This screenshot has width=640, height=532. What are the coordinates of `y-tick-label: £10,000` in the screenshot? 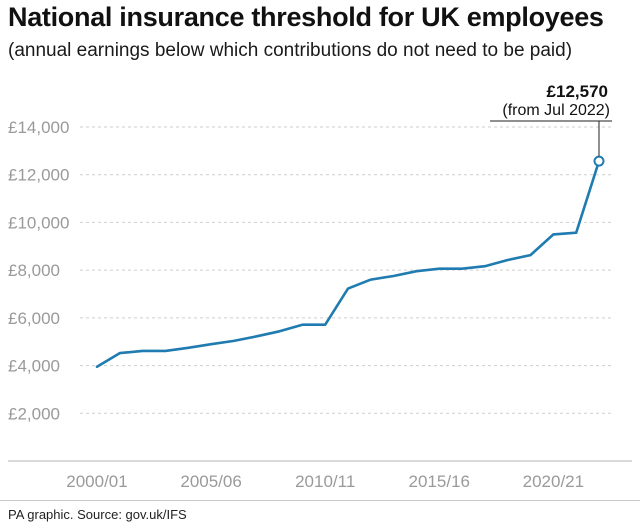 It's located at (38, 222).